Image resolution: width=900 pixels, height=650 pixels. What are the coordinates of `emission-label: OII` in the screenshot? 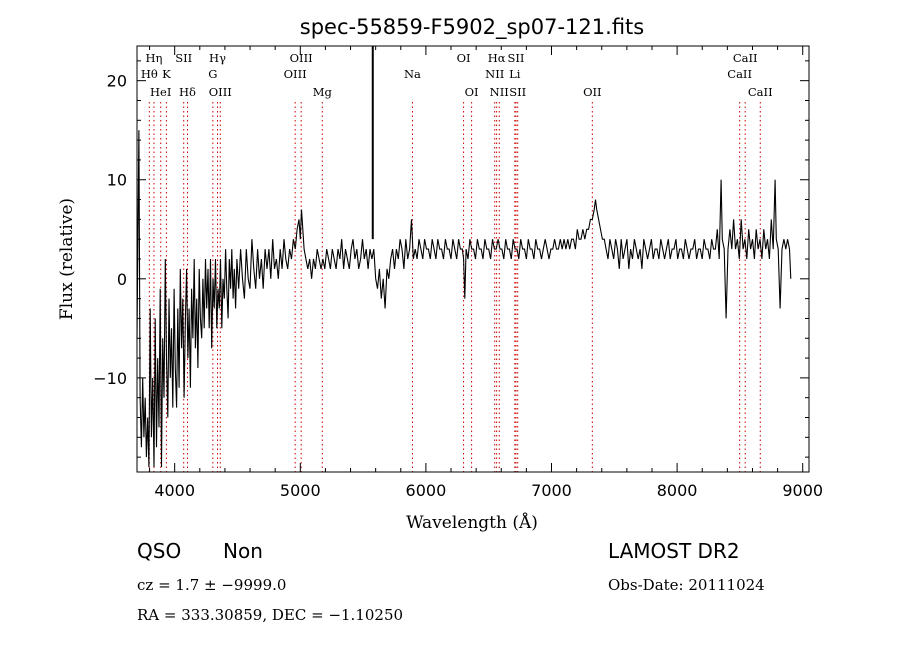 It's located at (592, 92).